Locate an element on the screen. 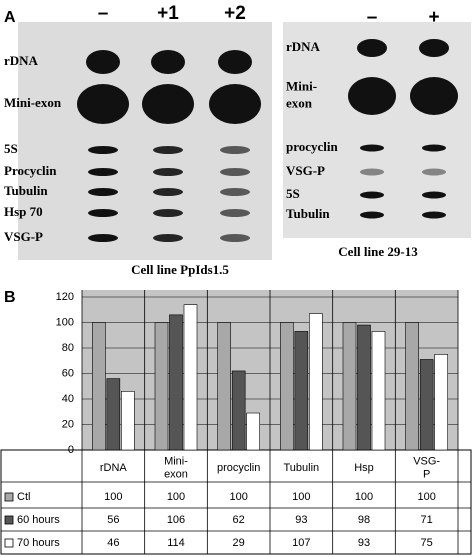 The image size is (474, 557). legend-label: 60 hours is located at coordinates (38, 520).